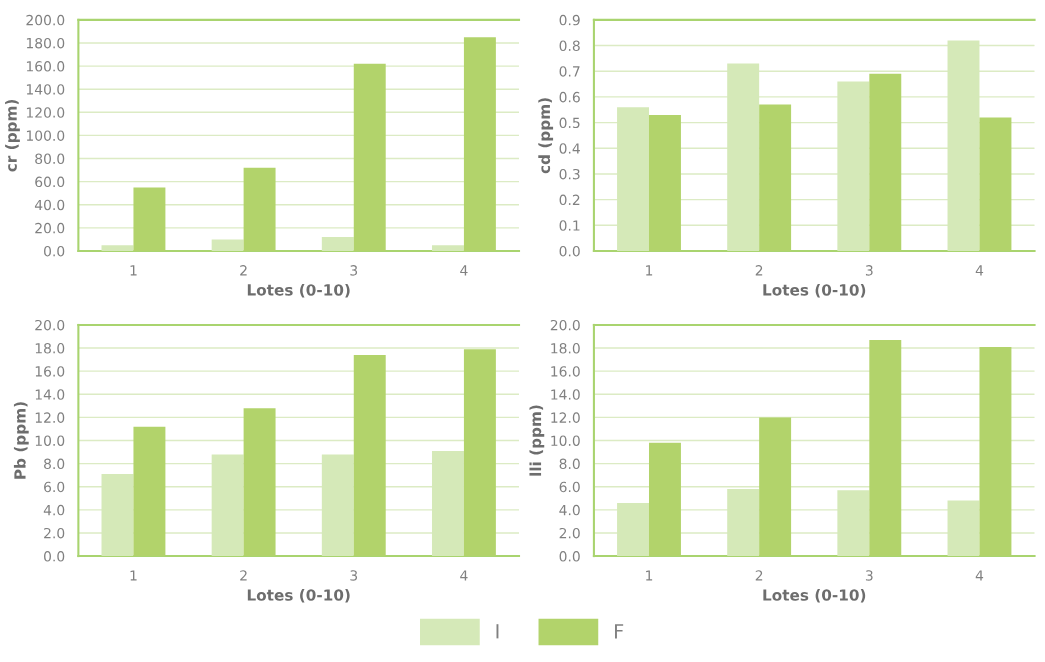  I want to click on y-tick-label: 160.0, so click(45, 66).